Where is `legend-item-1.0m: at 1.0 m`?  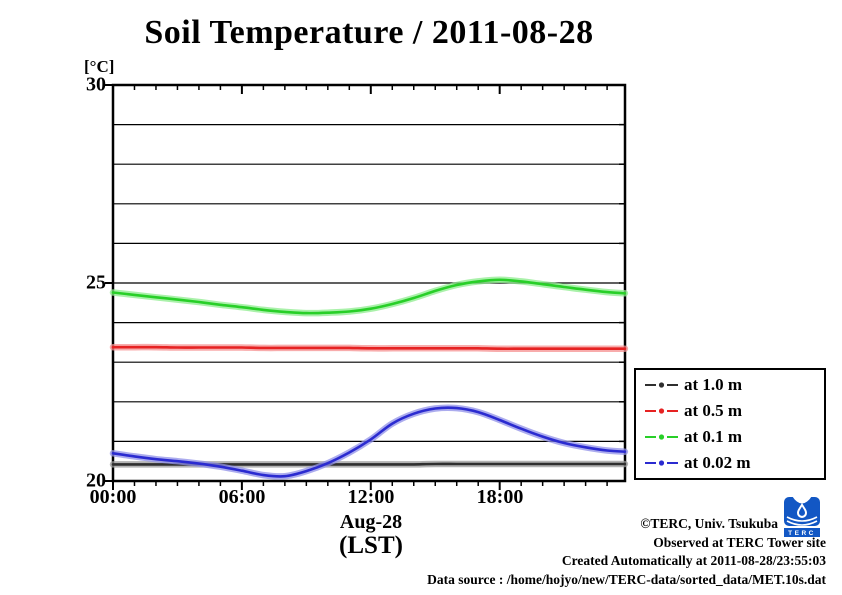
legend-item-1.0m: at 1.0 m is located at coordinates (734, 385).